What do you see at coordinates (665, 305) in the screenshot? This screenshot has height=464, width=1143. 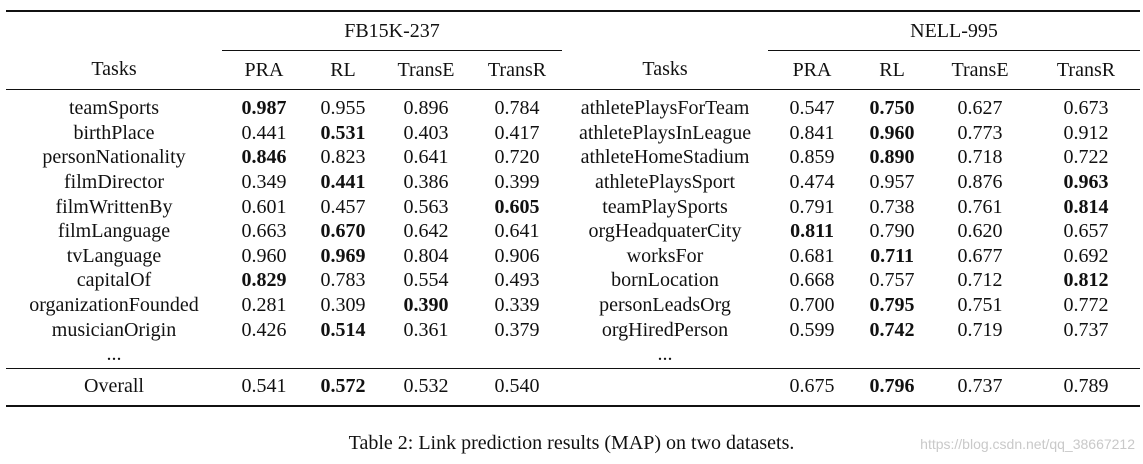 I see `task-name: personLeadsOrg` at bounding box center [665, 305].